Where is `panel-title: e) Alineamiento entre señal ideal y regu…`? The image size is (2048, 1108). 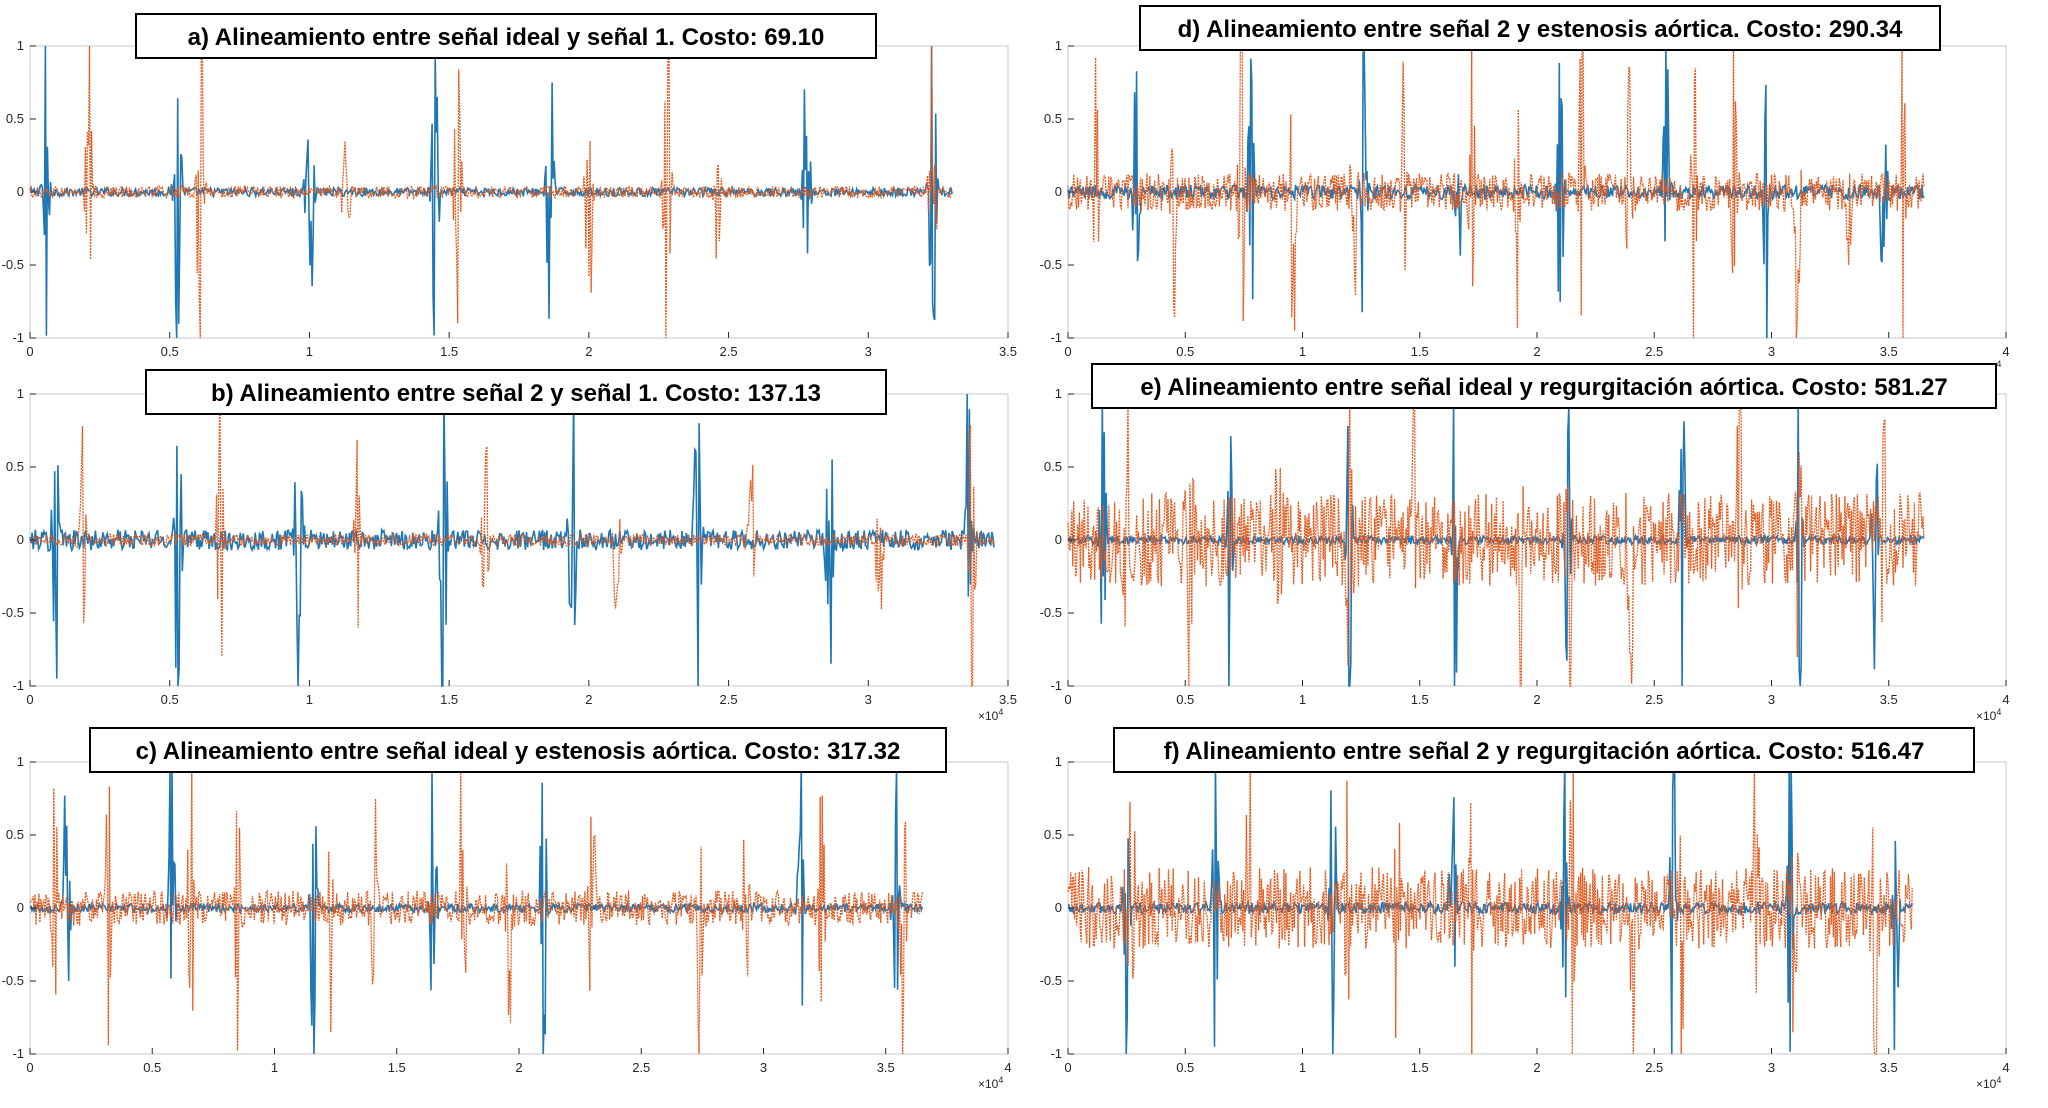
panel-title: e) Alineamiento entre señal ideal y regu… is located at coordinates (1543, 387).